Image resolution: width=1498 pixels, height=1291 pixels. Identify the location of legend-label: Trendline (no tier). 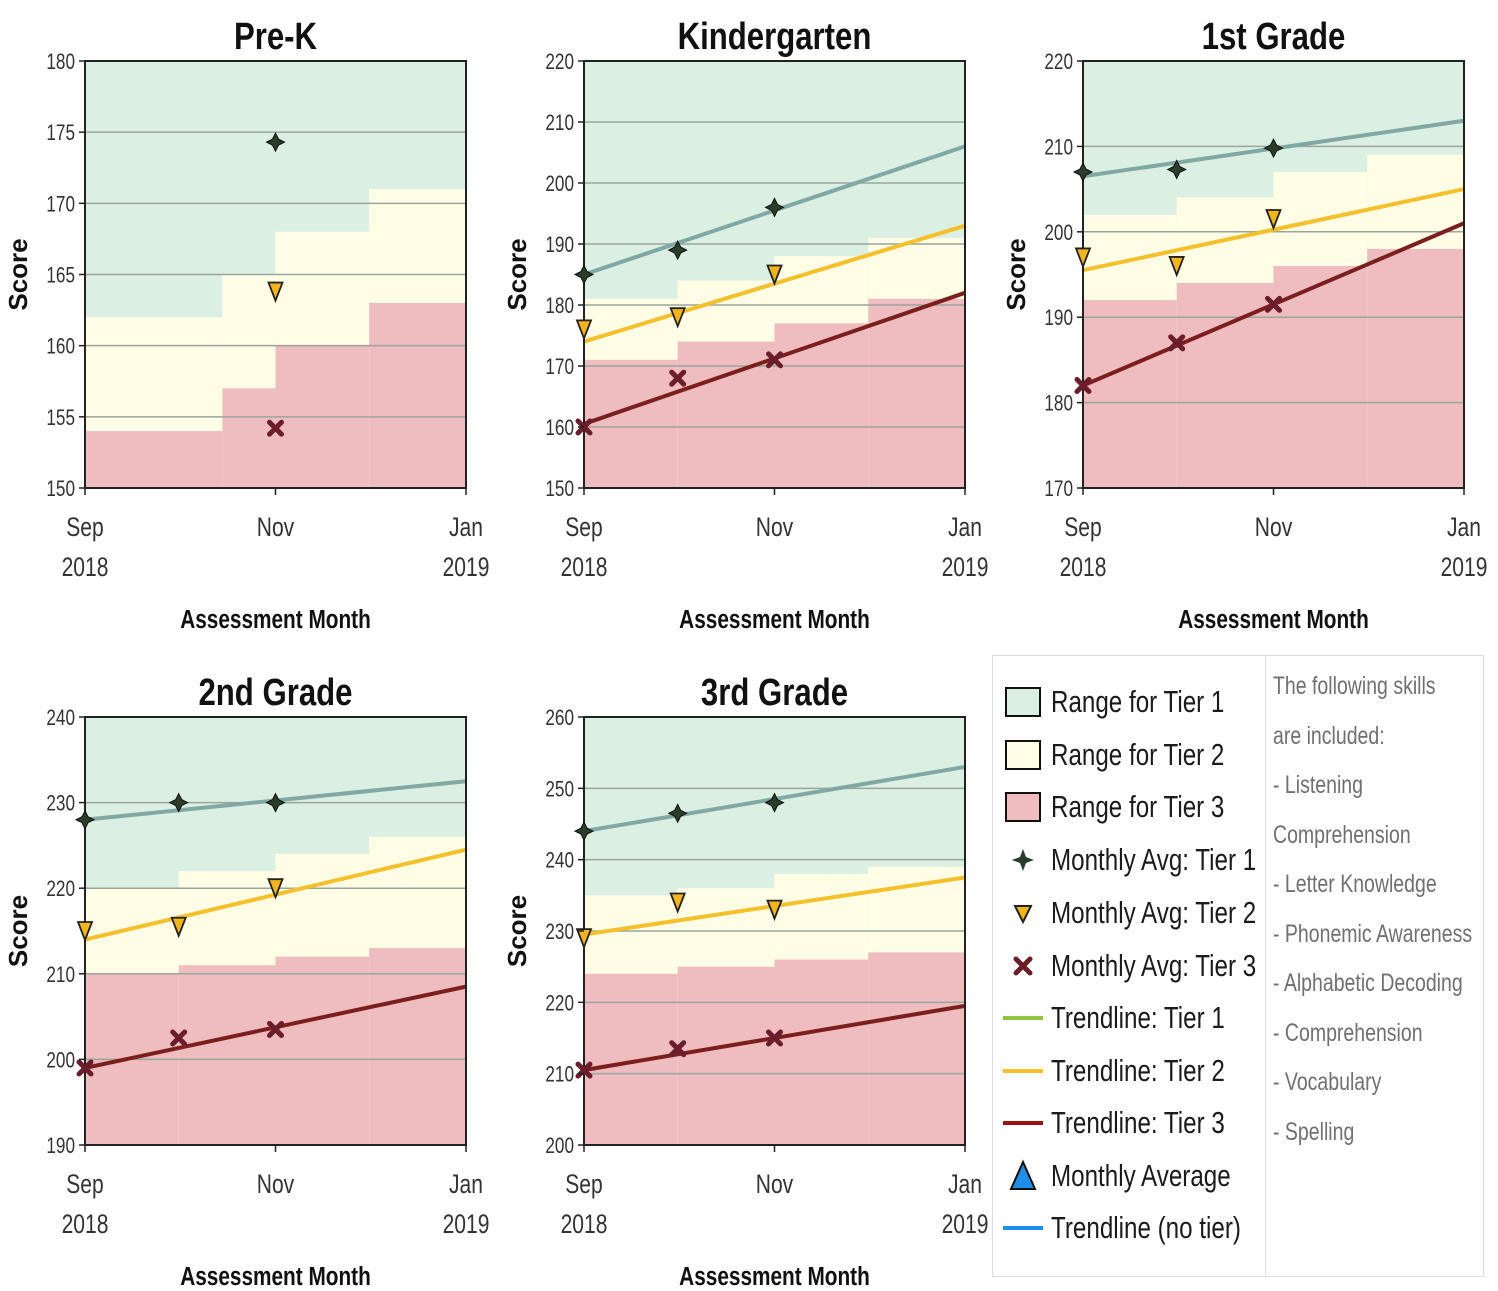
(1146, 1227).